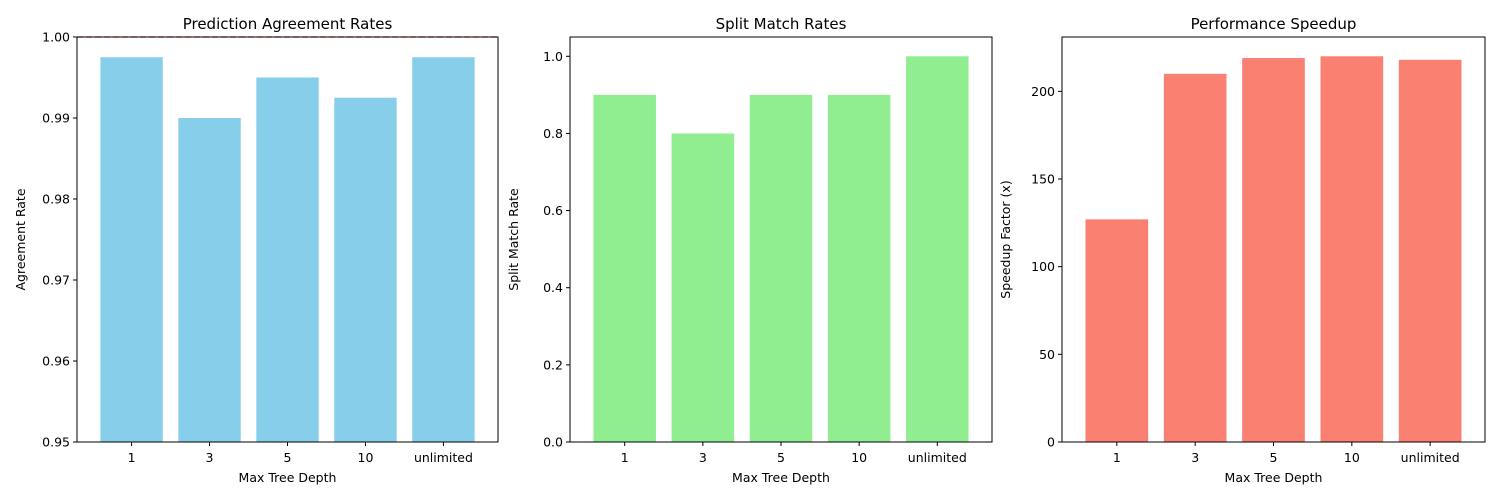  Describe the element at coordinates (553, 56) in the screenshot. I see `y-tick-label: 1.0` at that location.